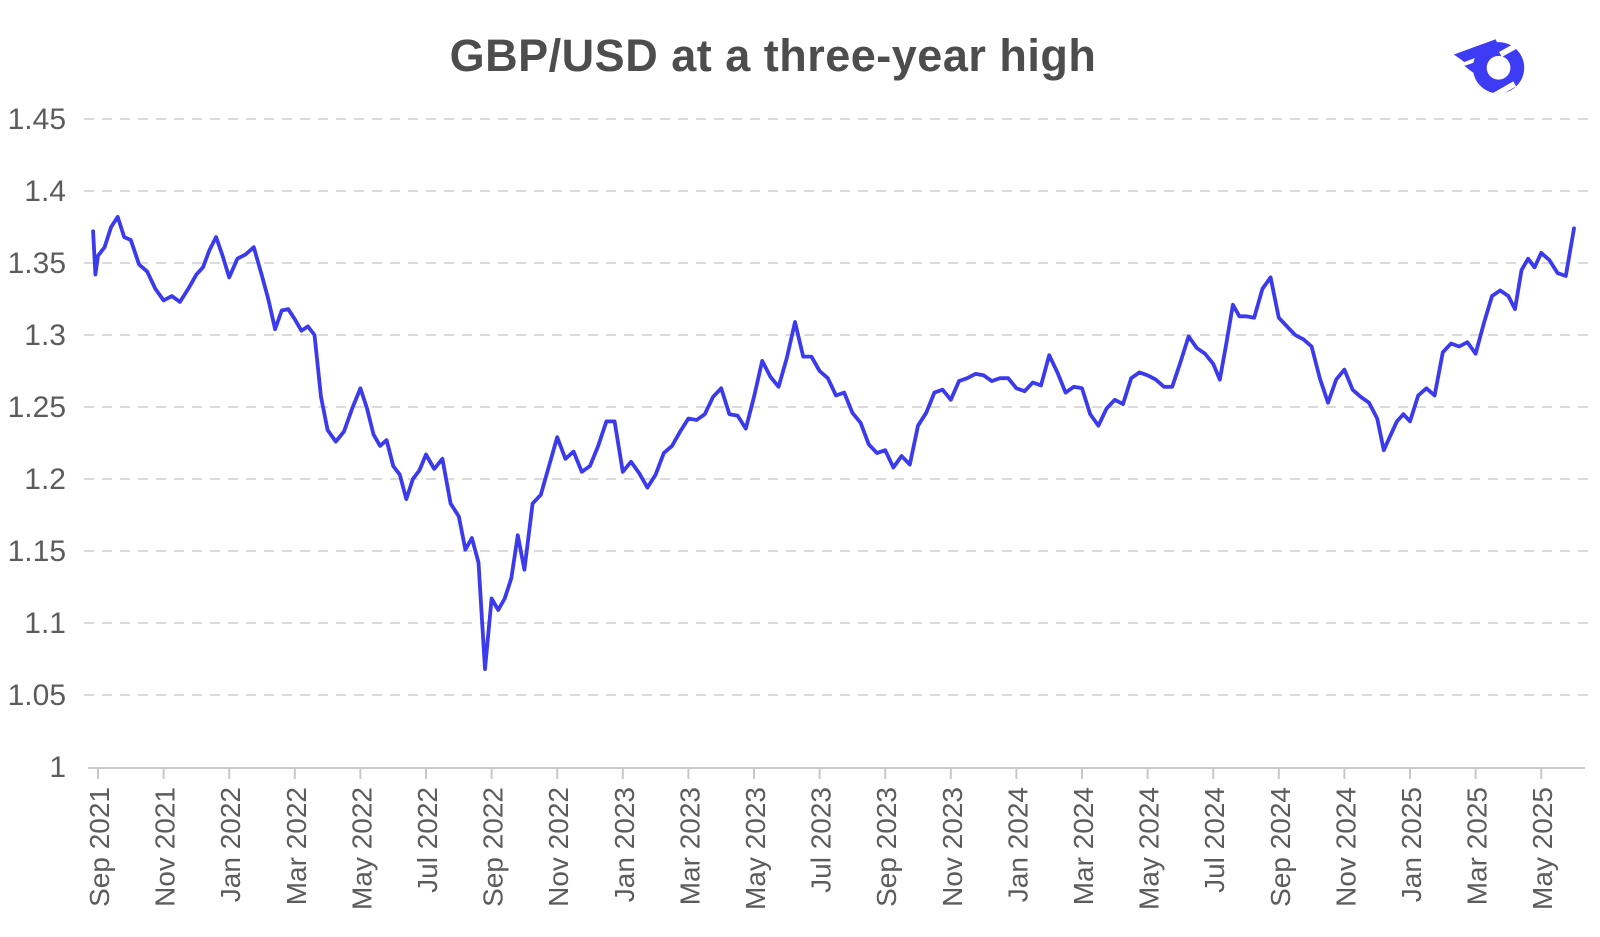  What do you see at coordinates (558, 847) in the screenshot?
I see `x-tick-label: Nov 2022` at bounding box center [558, 847].